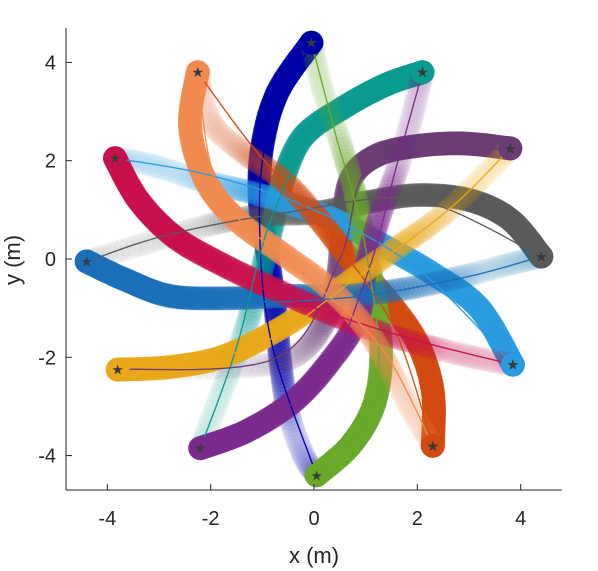  Describe the element at coordinates (433, 447) in the screenshot. I see `start-star-6: ★` at that location.